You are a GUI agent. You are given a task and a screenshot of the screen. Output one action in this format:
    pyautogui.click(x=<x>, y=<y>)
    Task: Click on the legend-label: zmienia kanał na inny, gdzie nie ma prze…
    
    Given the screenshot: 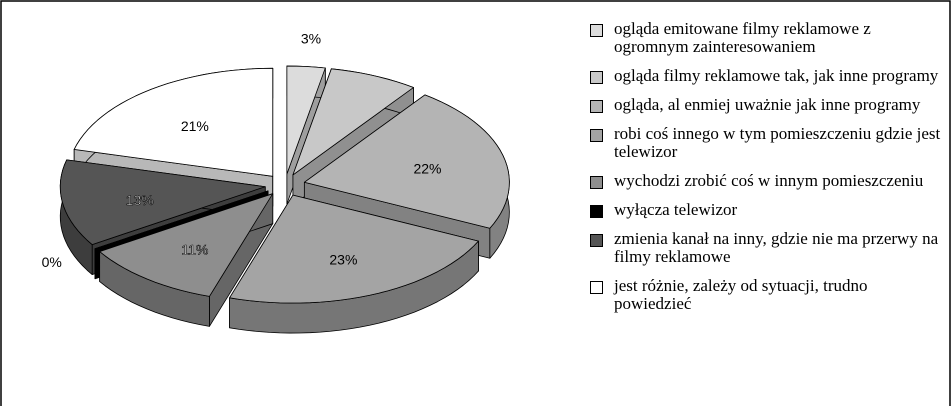 What is the action you would take?
    pyautogui.click(x=776, y=247)
    